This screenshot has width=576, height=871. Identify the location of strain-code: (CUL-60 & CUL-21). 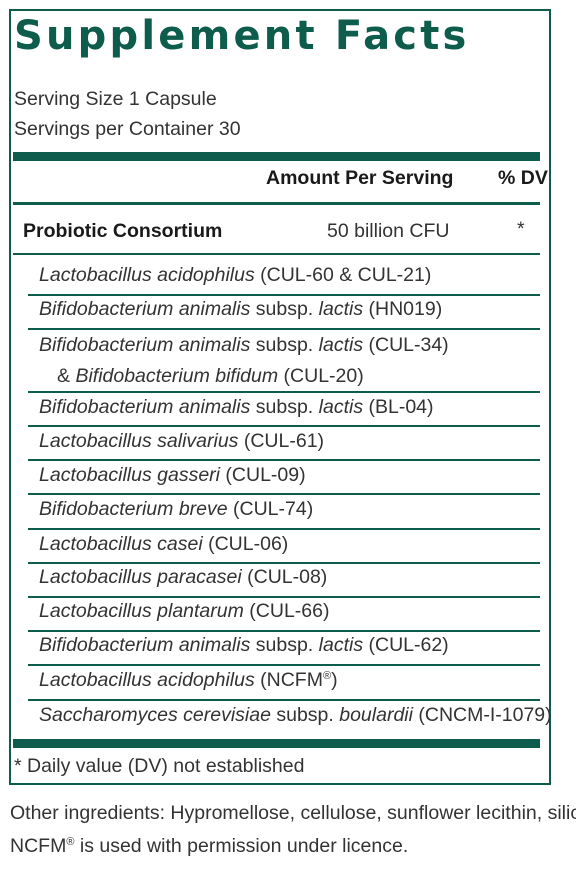
(343, 275).